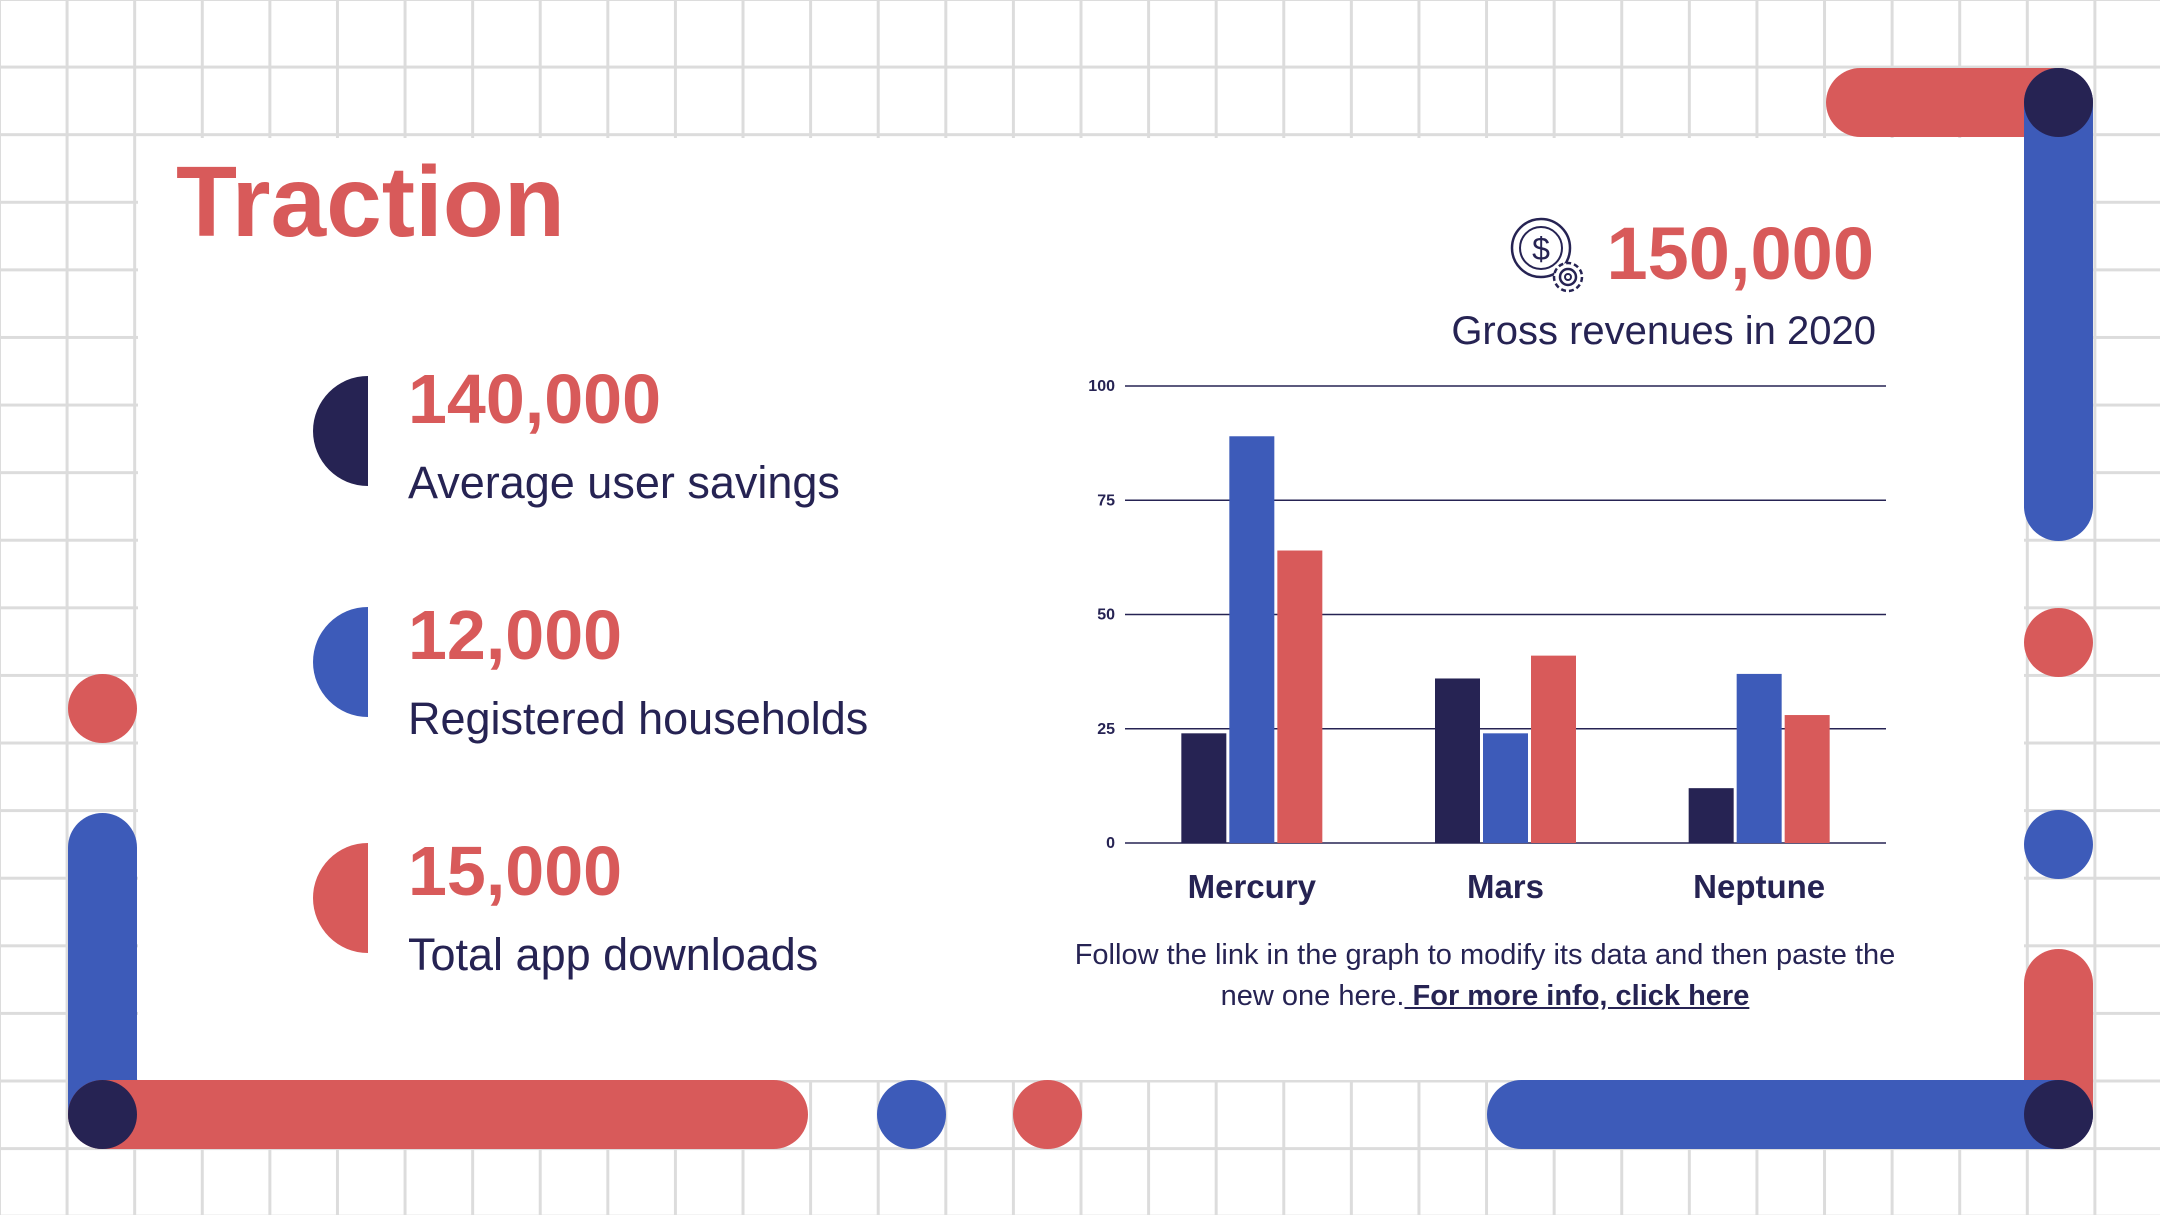 Image resolution: width=2160 pixels, height=1215 pixels. I want to click on slide-title: Traction, so click(370, 202).